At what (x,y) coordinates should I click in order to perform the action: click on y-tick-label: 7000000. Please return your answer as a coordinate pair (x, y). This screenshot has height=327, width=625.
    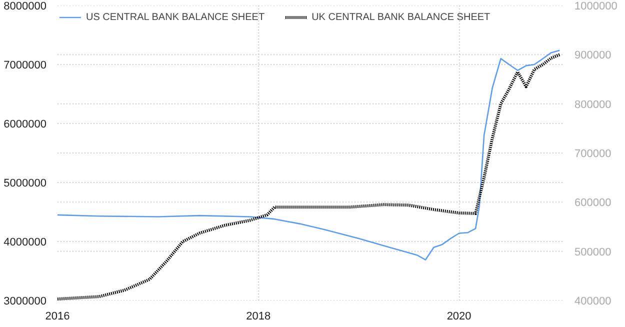
    Looking at the image, I should click on (25, 66).